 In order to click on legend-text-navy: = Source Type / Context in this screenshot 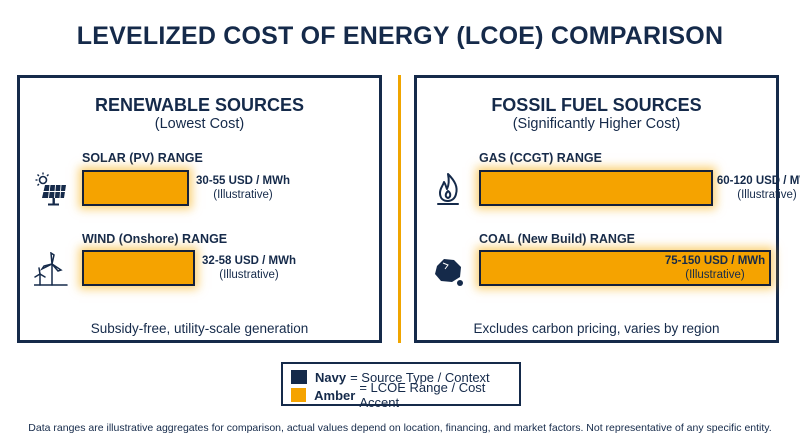, I will do `click(420, 377)`.